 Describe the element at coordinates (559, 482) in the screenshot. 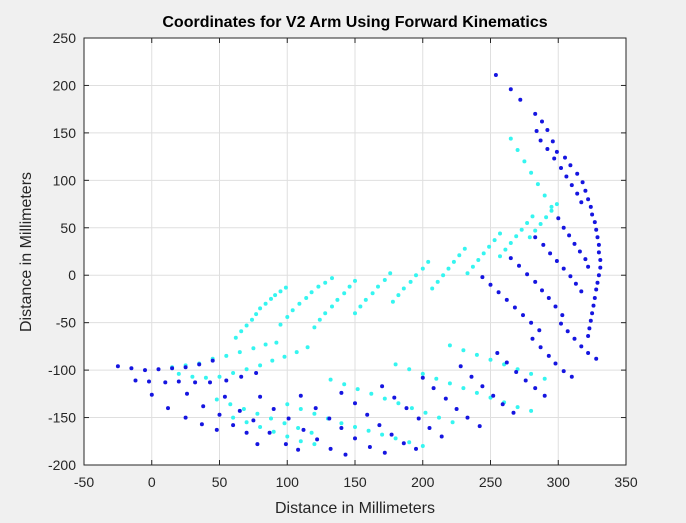

I see `x-tick-label: 300` at that location.